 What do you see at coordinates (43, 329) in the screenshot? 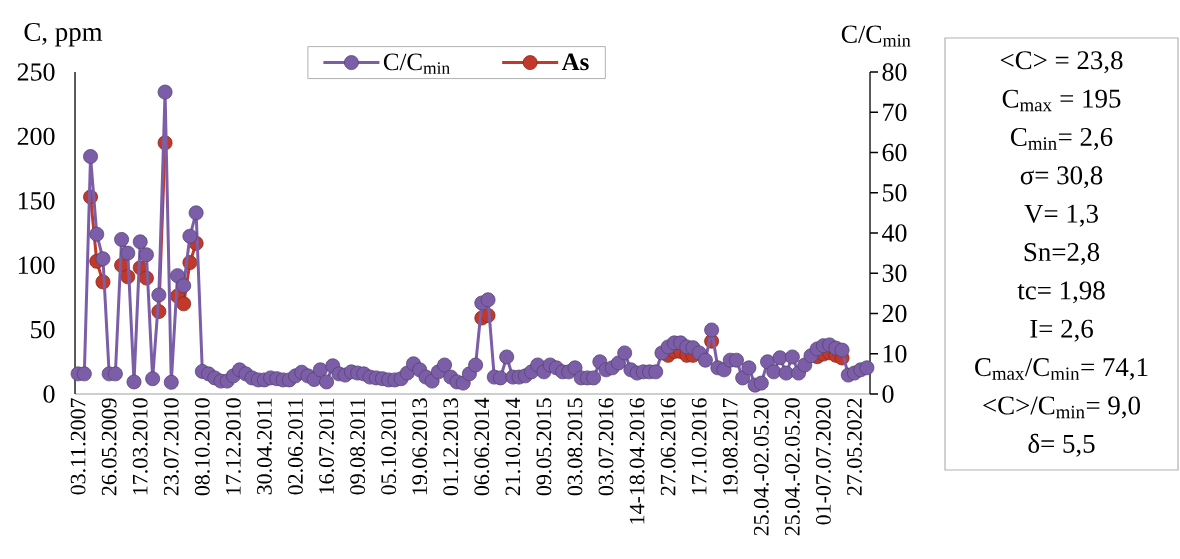
I see `y-tick-label: 50` at bounding box center [43, 329].